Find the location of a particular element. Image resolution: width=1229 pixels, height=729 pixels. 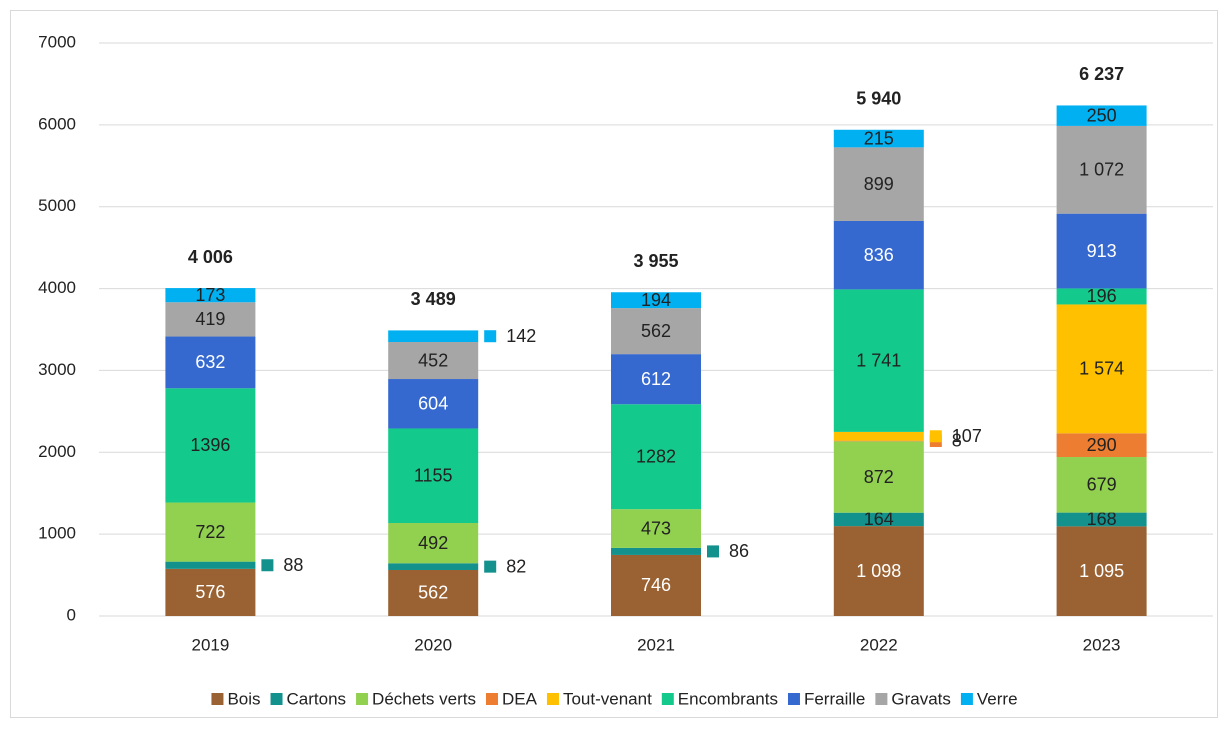

y-tick-label: 0 is located at coordinates (71, 614).